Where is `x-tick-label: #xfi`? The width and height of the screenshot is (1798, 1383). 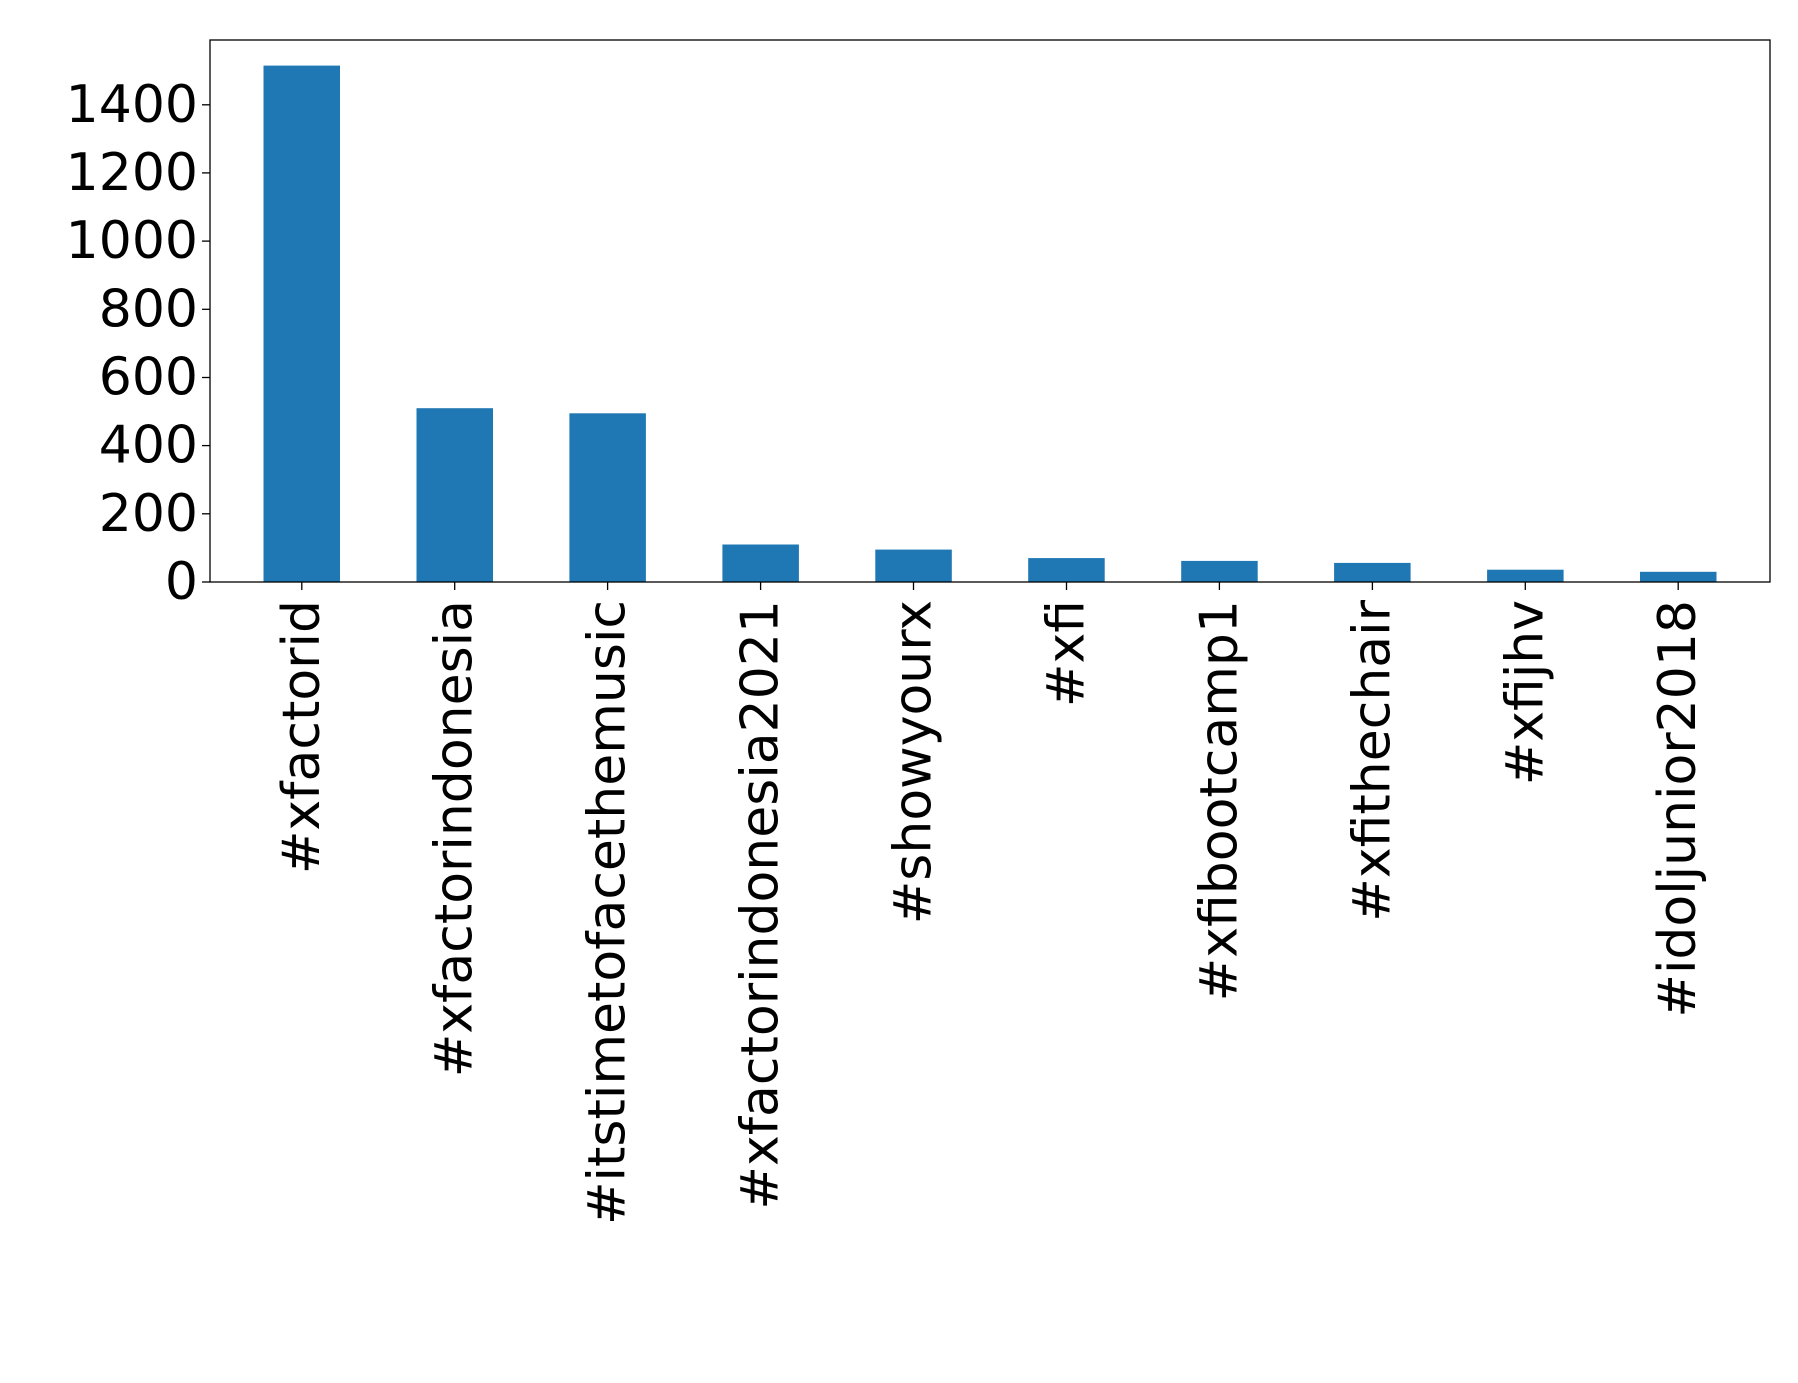
x-tick-label: #xfi is located at coordinates (1067, 653).